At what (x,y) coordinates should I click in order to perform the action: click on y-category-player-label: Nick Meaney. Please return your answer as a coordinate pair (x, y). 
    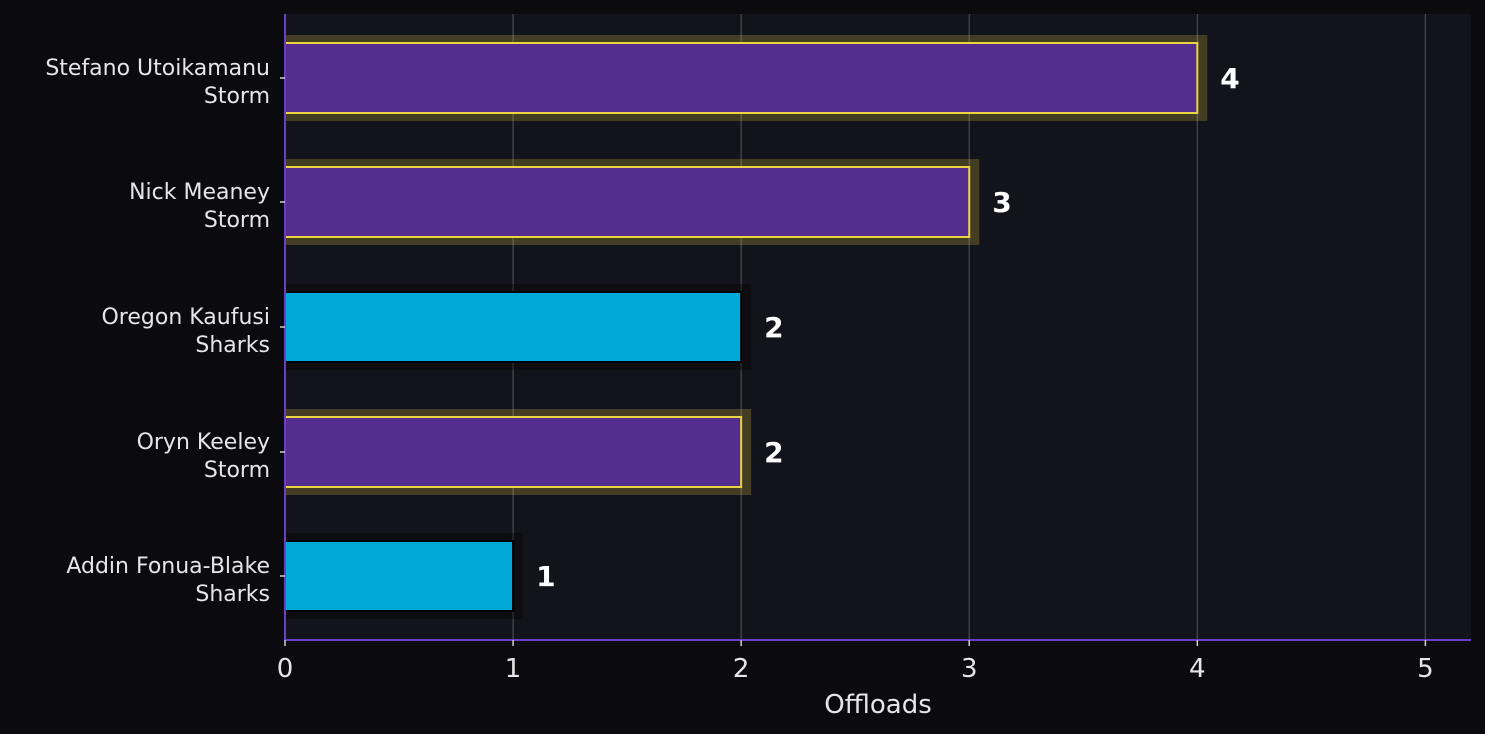
    Looking at the image, I should click on (199, 192).